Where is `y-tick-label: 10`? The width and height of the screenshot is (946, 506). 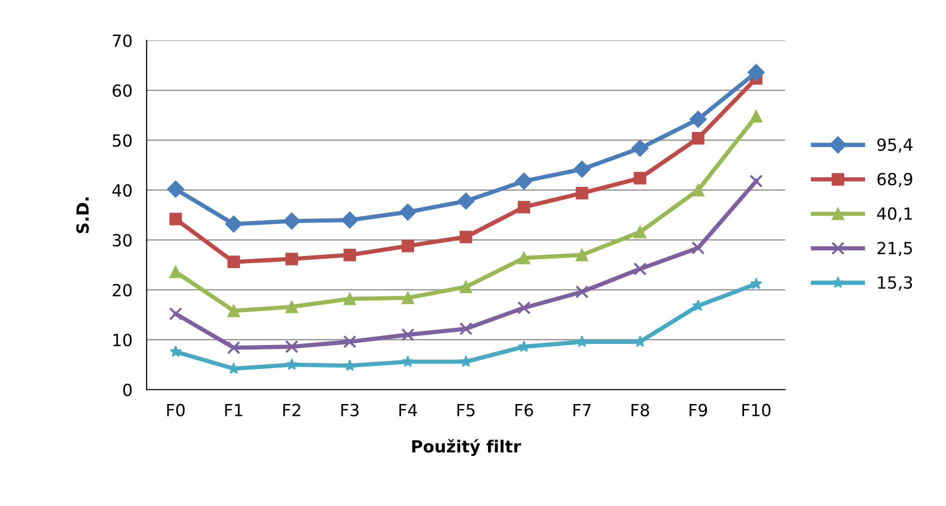
y-tick-label: 10 is located at coordinates (122, 340).